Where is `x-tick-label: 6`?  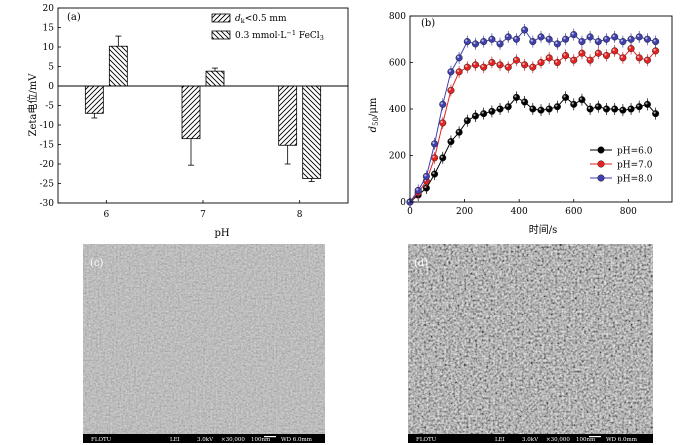
x-tick-label: 6 is located at coordinates (106, 215).